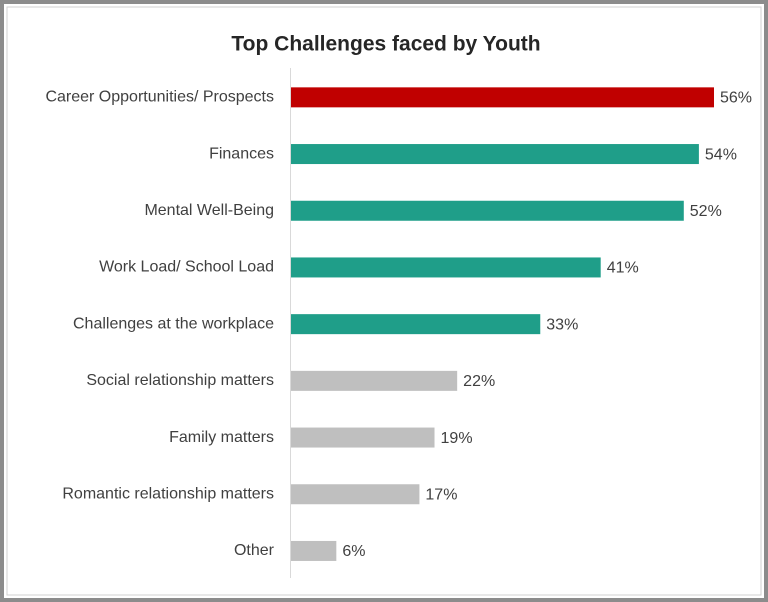 The height and width of the screenshot is (602, 768). Describe the element at coordinates (479, 381) in the screenshot. I see `data-label: 22%` at that location.